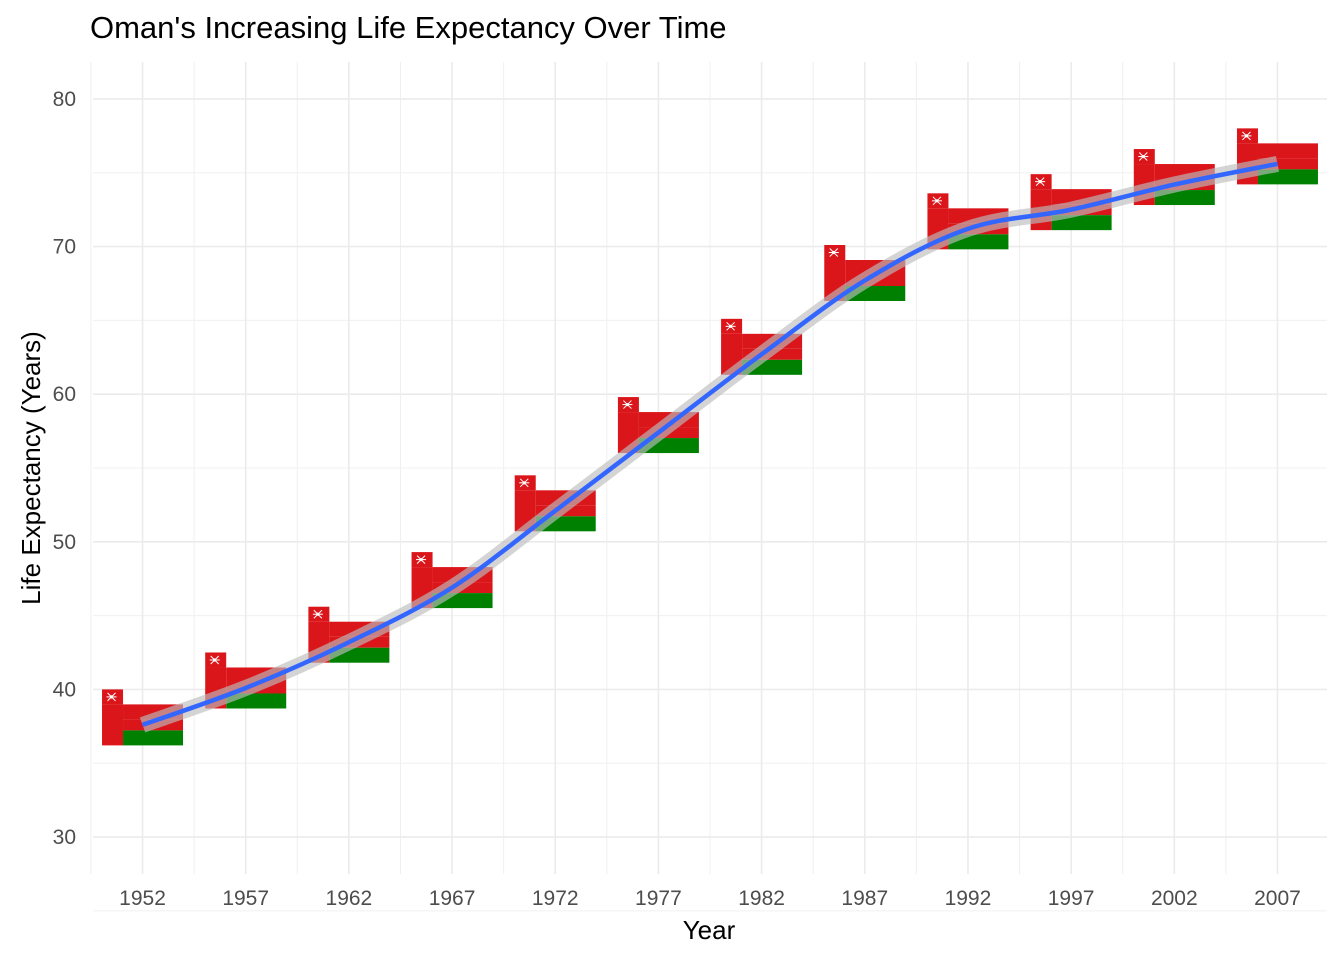  Describe the element at coordinates (1277, 898) in the screenshot. I see `x-tick-label: 2007` at that location.